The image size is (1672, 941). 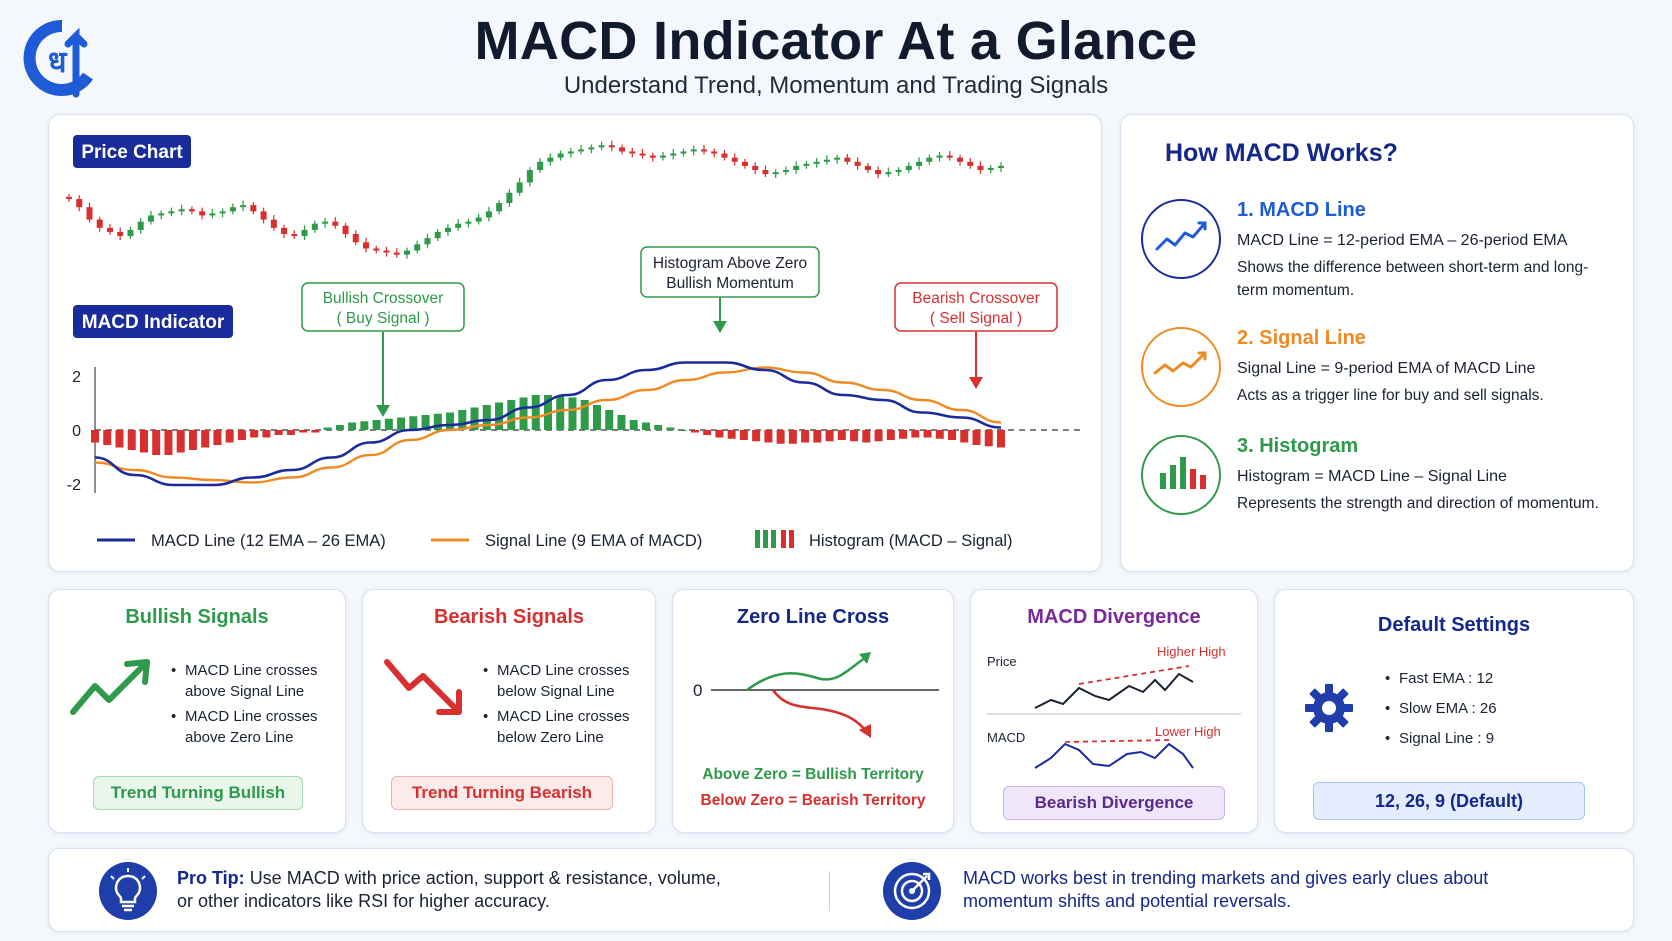 I want to click on bearish-divergence-pill: Bearish Divergence, so click(x=1114, y=803).